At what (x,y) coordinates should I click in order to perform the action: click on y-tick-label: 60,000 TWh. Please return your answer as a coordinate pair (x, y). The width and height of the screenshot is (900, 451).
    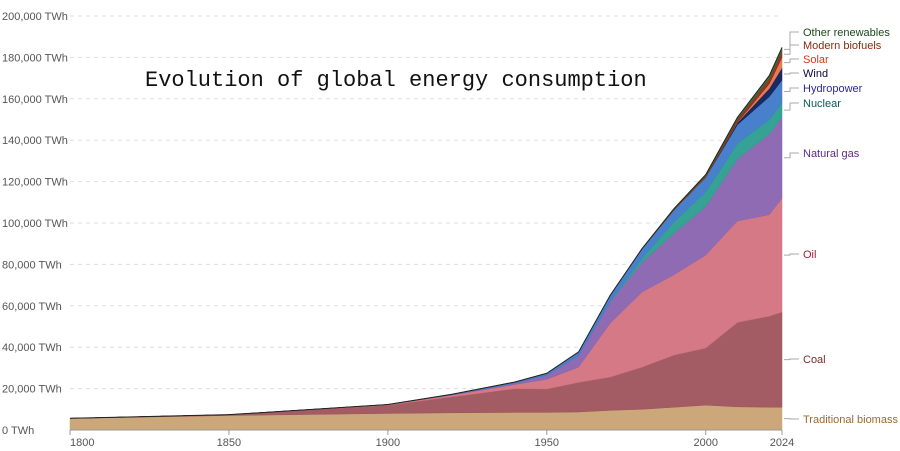
    Looking at the image, I should click on (32, 307).